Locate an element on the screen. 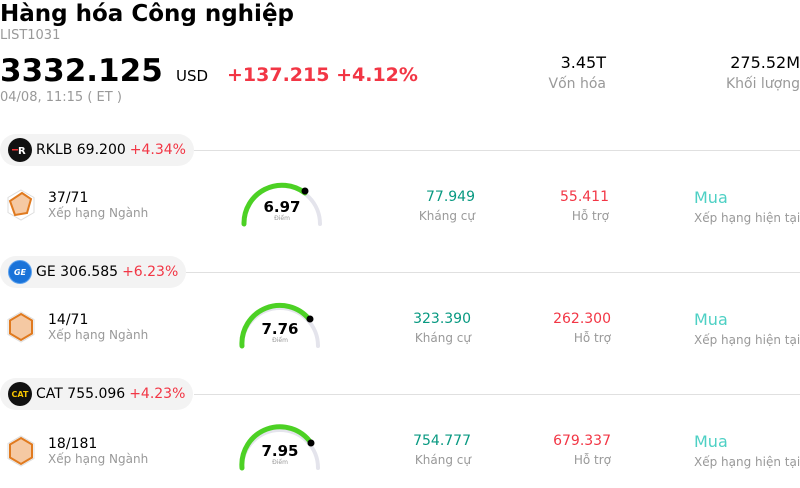 The height and width of the screenshot is (488, 800). stock-price: 755.096 is located at coordinates (96, 394).